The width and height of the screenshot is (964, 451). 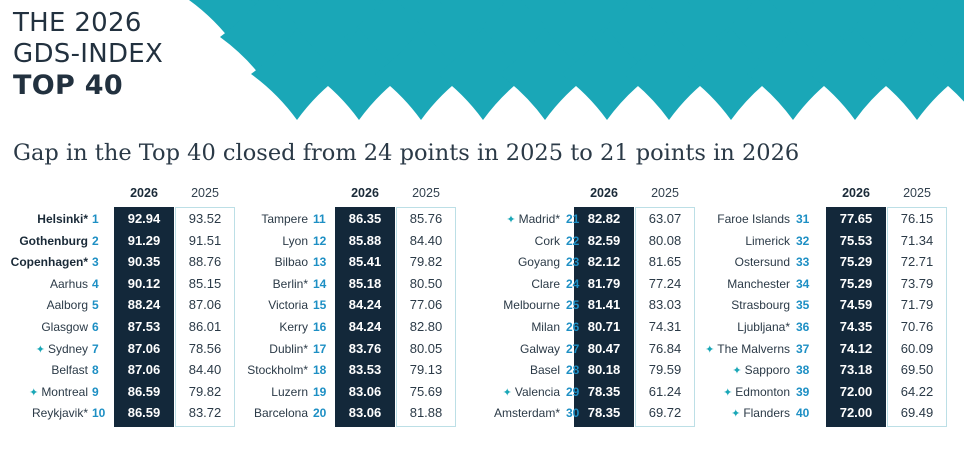 What do you see at coordinates (205, 391) in the screenshot?
I see `score-2025: 79.82` at bounding box center [205, 391].